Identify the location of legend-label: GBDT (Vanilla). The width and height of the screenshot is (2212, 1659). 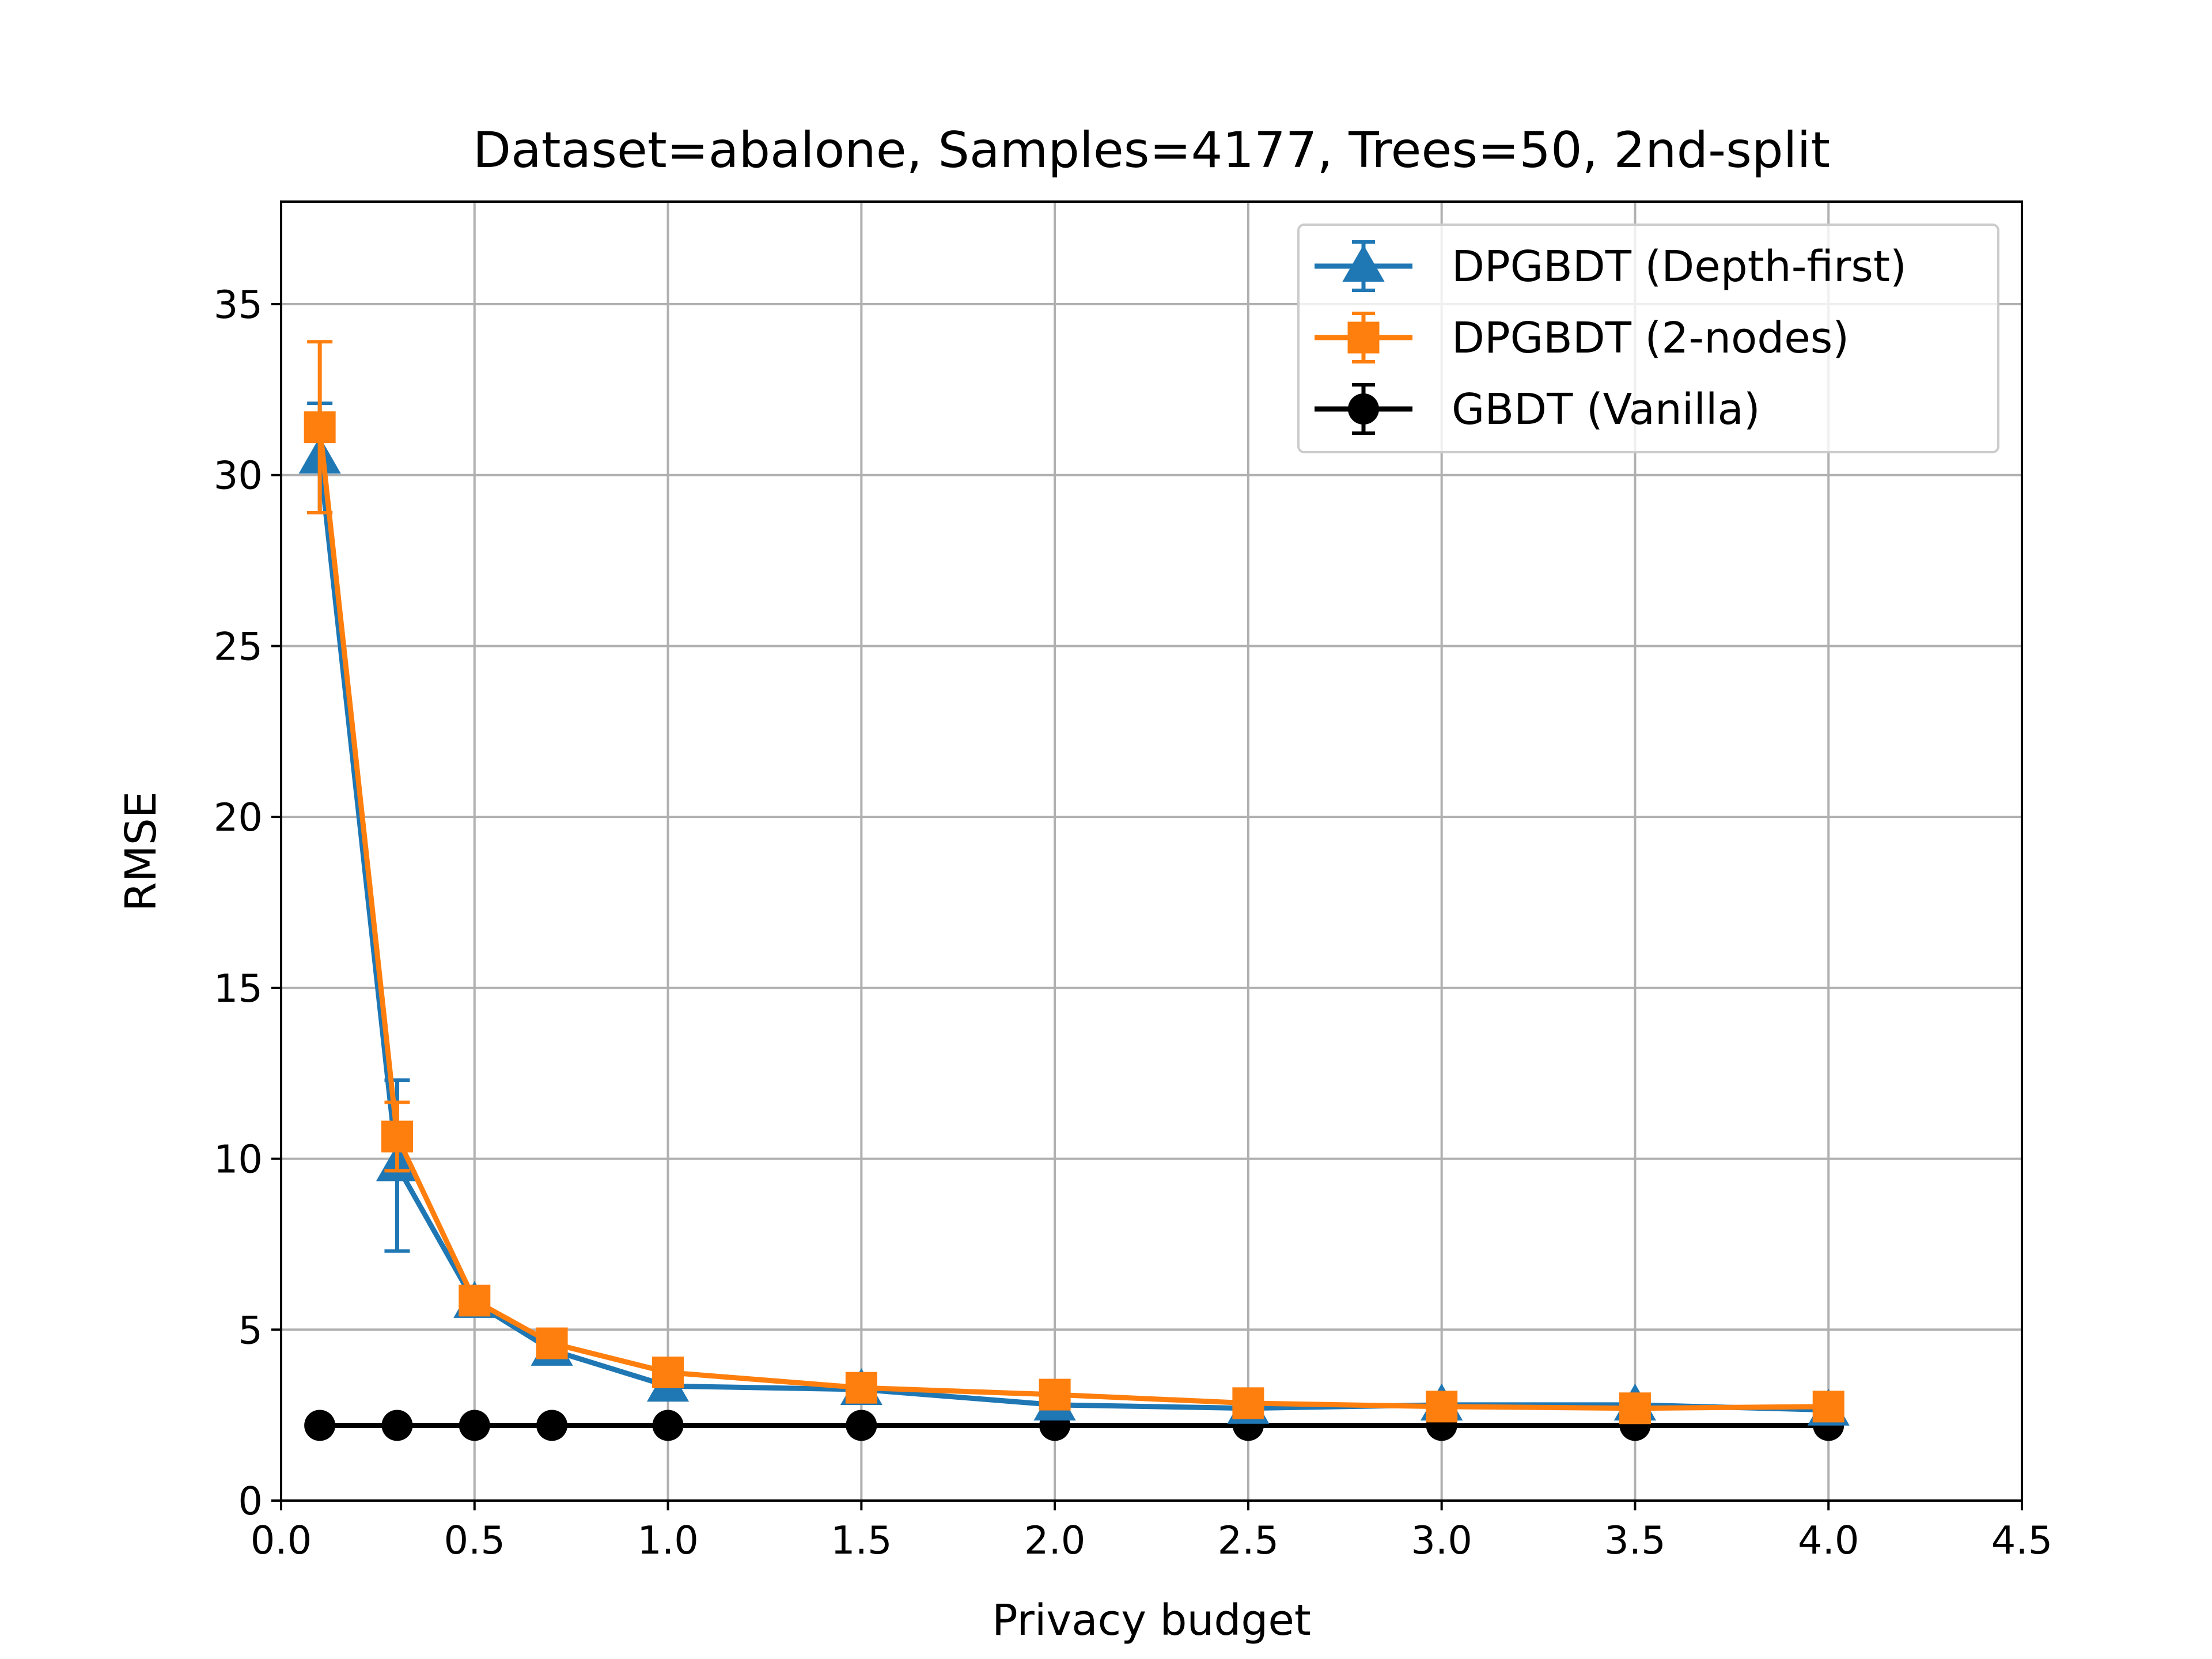
(1606, 409).